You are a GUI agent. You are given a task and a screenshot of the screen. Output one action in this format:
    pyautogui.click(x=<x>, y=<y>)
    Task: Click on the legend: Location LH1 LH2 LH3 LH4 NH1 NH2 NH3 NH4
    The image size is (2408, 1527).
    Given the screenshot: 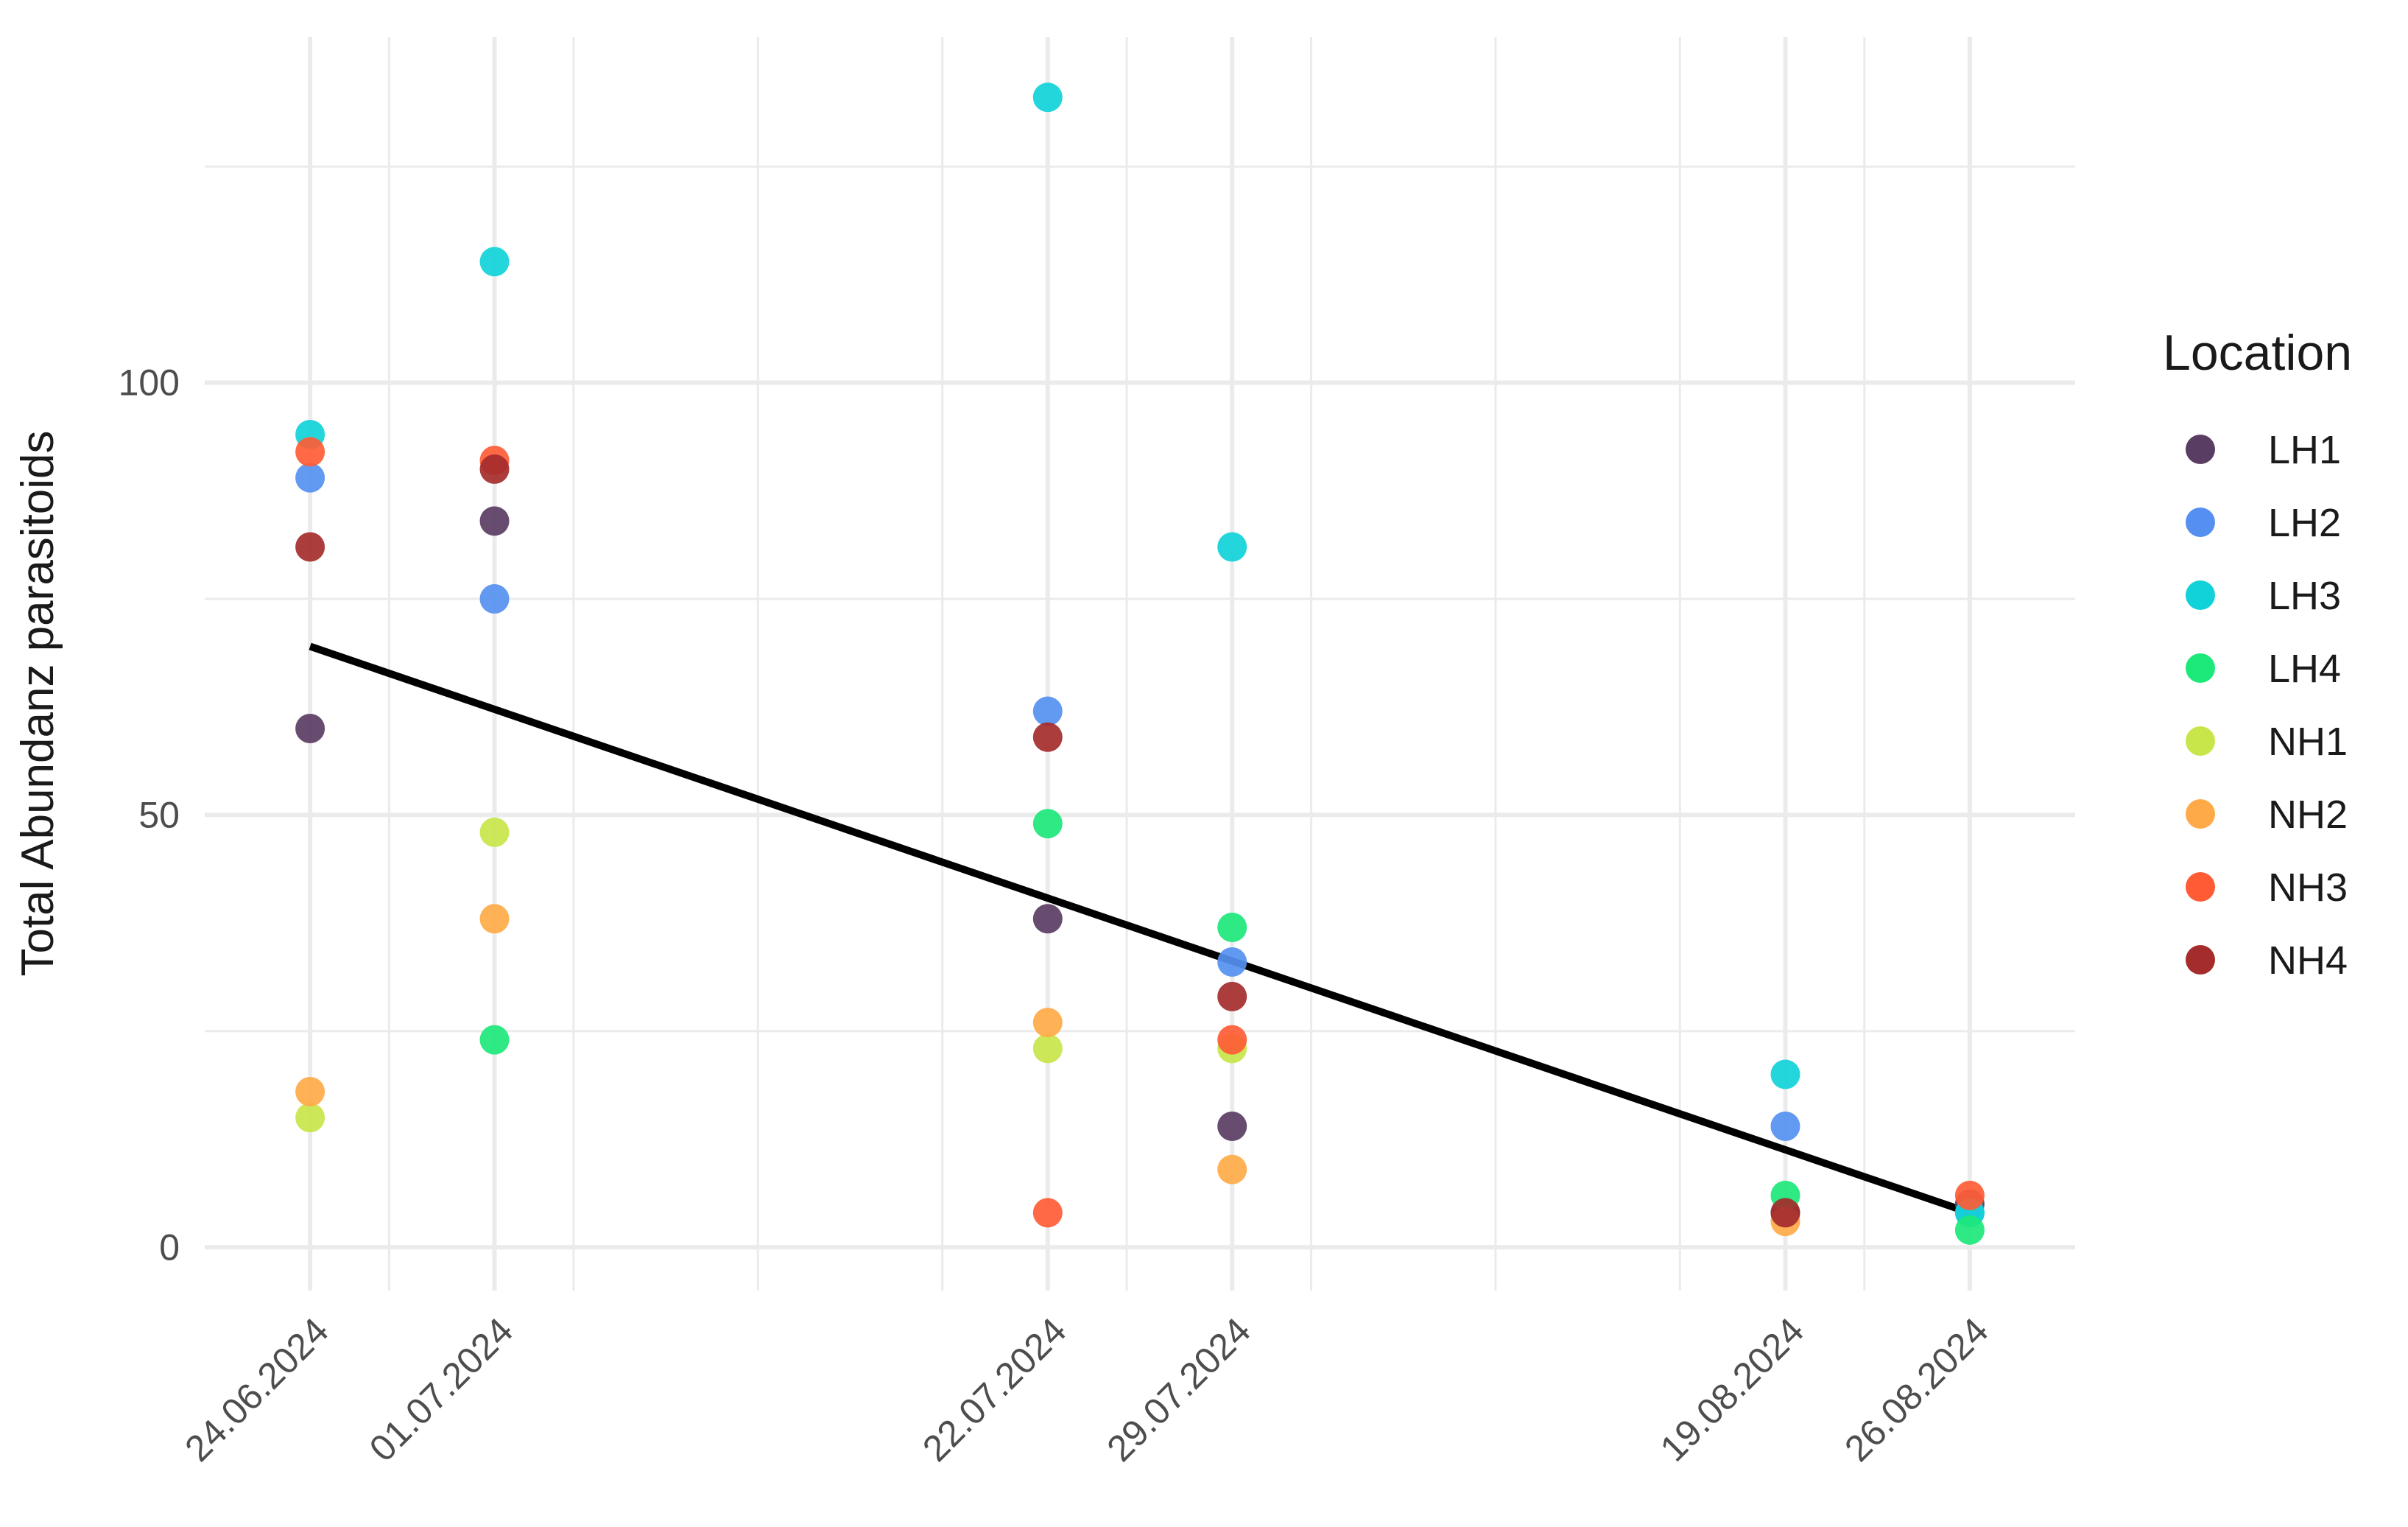 What is the action you would take?
    pyautogui.click(x=2257, y=654)
    